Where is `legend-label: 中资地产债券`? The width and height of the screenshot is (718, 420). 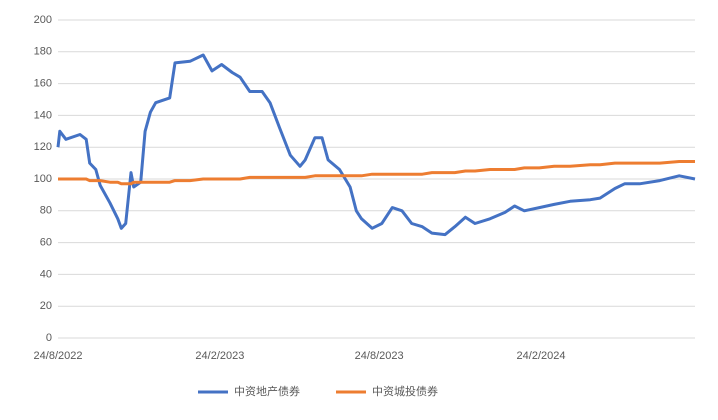
legend-label: 中资地产债券 is located at coordinates (267, 391).